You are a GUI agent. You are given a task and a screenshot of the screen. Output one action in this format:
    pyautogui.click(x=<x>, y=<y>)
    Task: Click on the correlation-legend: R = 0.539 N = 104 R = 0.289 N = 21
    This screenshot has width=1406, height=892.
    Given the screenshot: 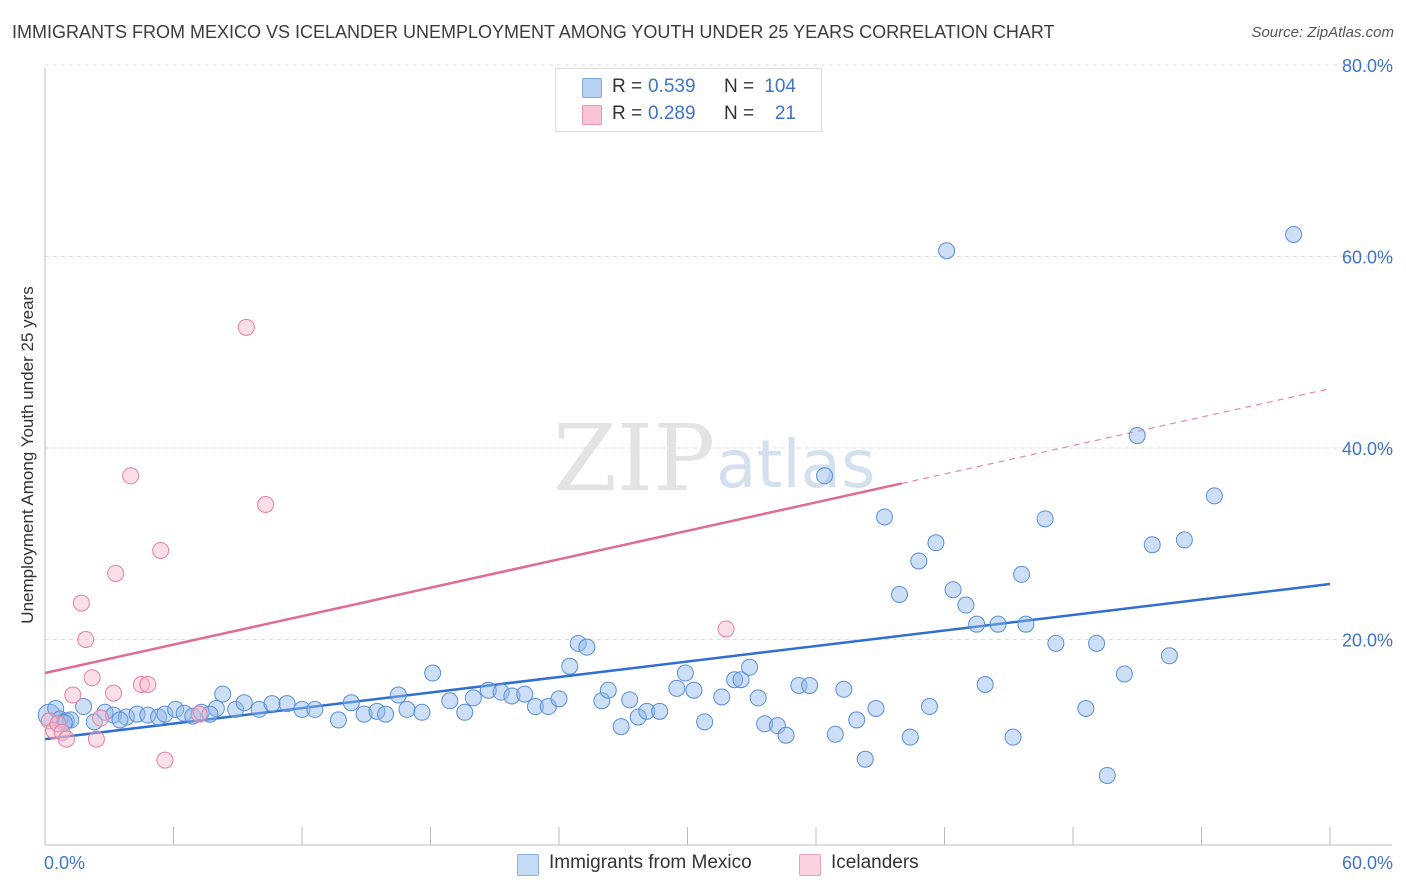 What is the action you would take?
    pyautogui.click(x=688, y=100)
    